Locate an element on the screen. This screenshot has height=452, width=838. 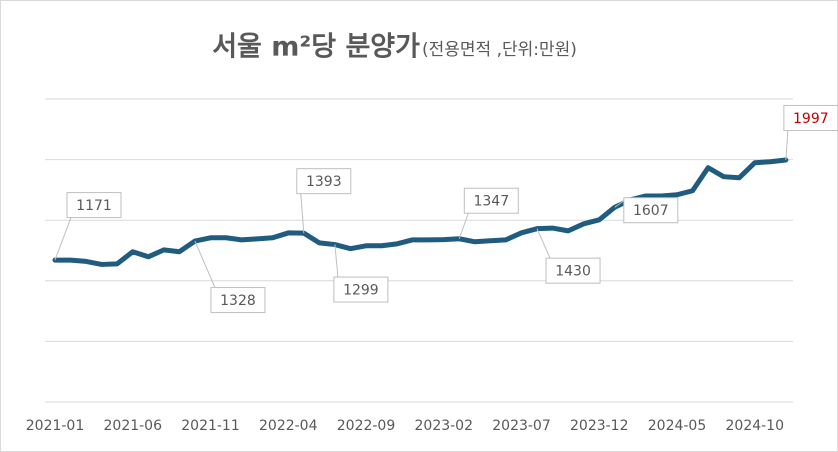
data-label: 1171 is located at coordinates (94, 206).